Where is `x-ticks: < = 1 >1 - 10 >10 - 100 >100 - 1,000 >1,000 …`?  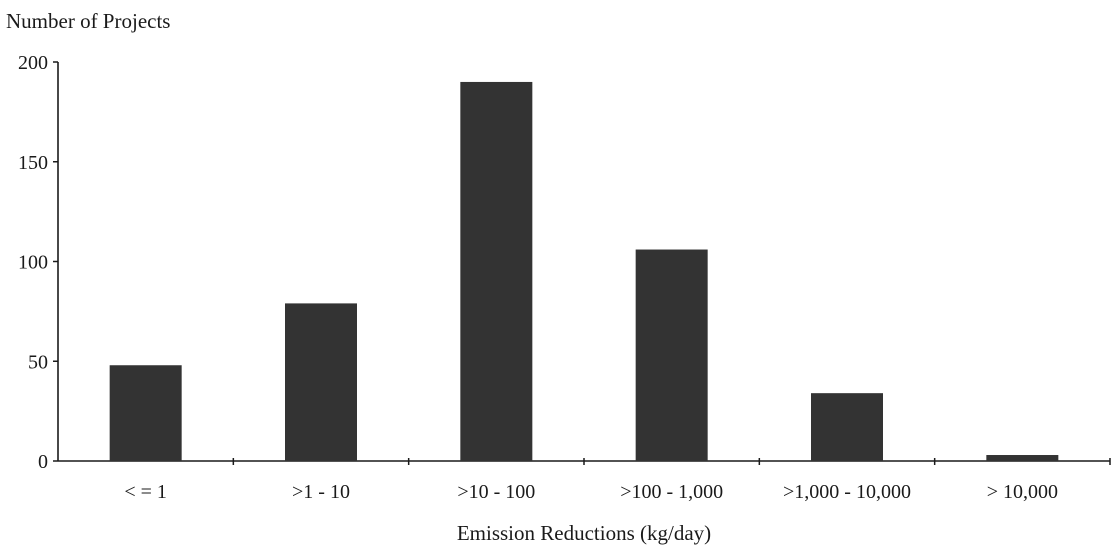
x-ticks: < = 1 >1 - 10 >10 - 100 >100 - 1,000 >1,000 … is located at coordinates (617, 480).